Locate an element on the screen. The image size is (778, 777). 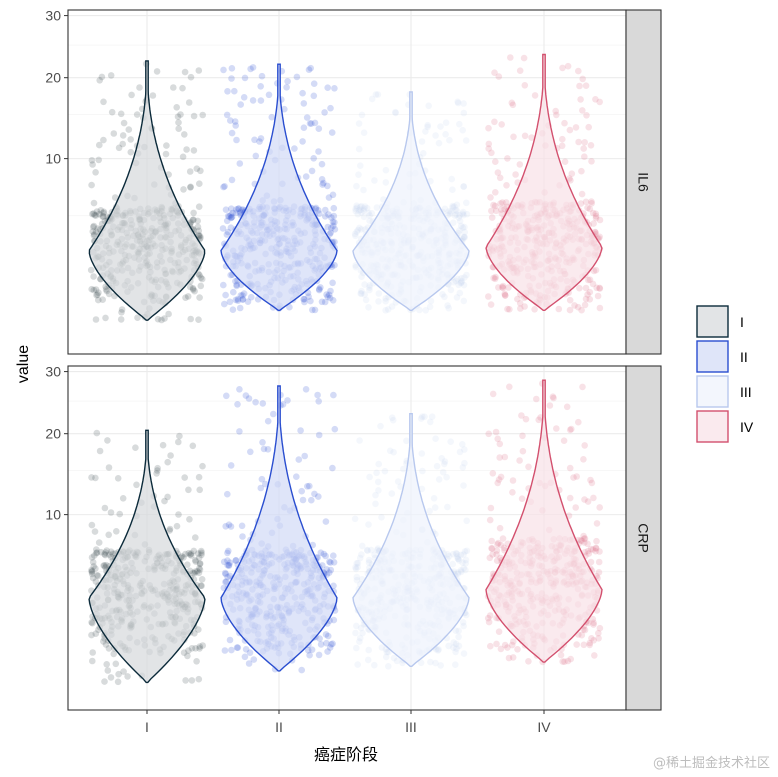
y-tick-label: 30 is located at coordinates (53, 372).